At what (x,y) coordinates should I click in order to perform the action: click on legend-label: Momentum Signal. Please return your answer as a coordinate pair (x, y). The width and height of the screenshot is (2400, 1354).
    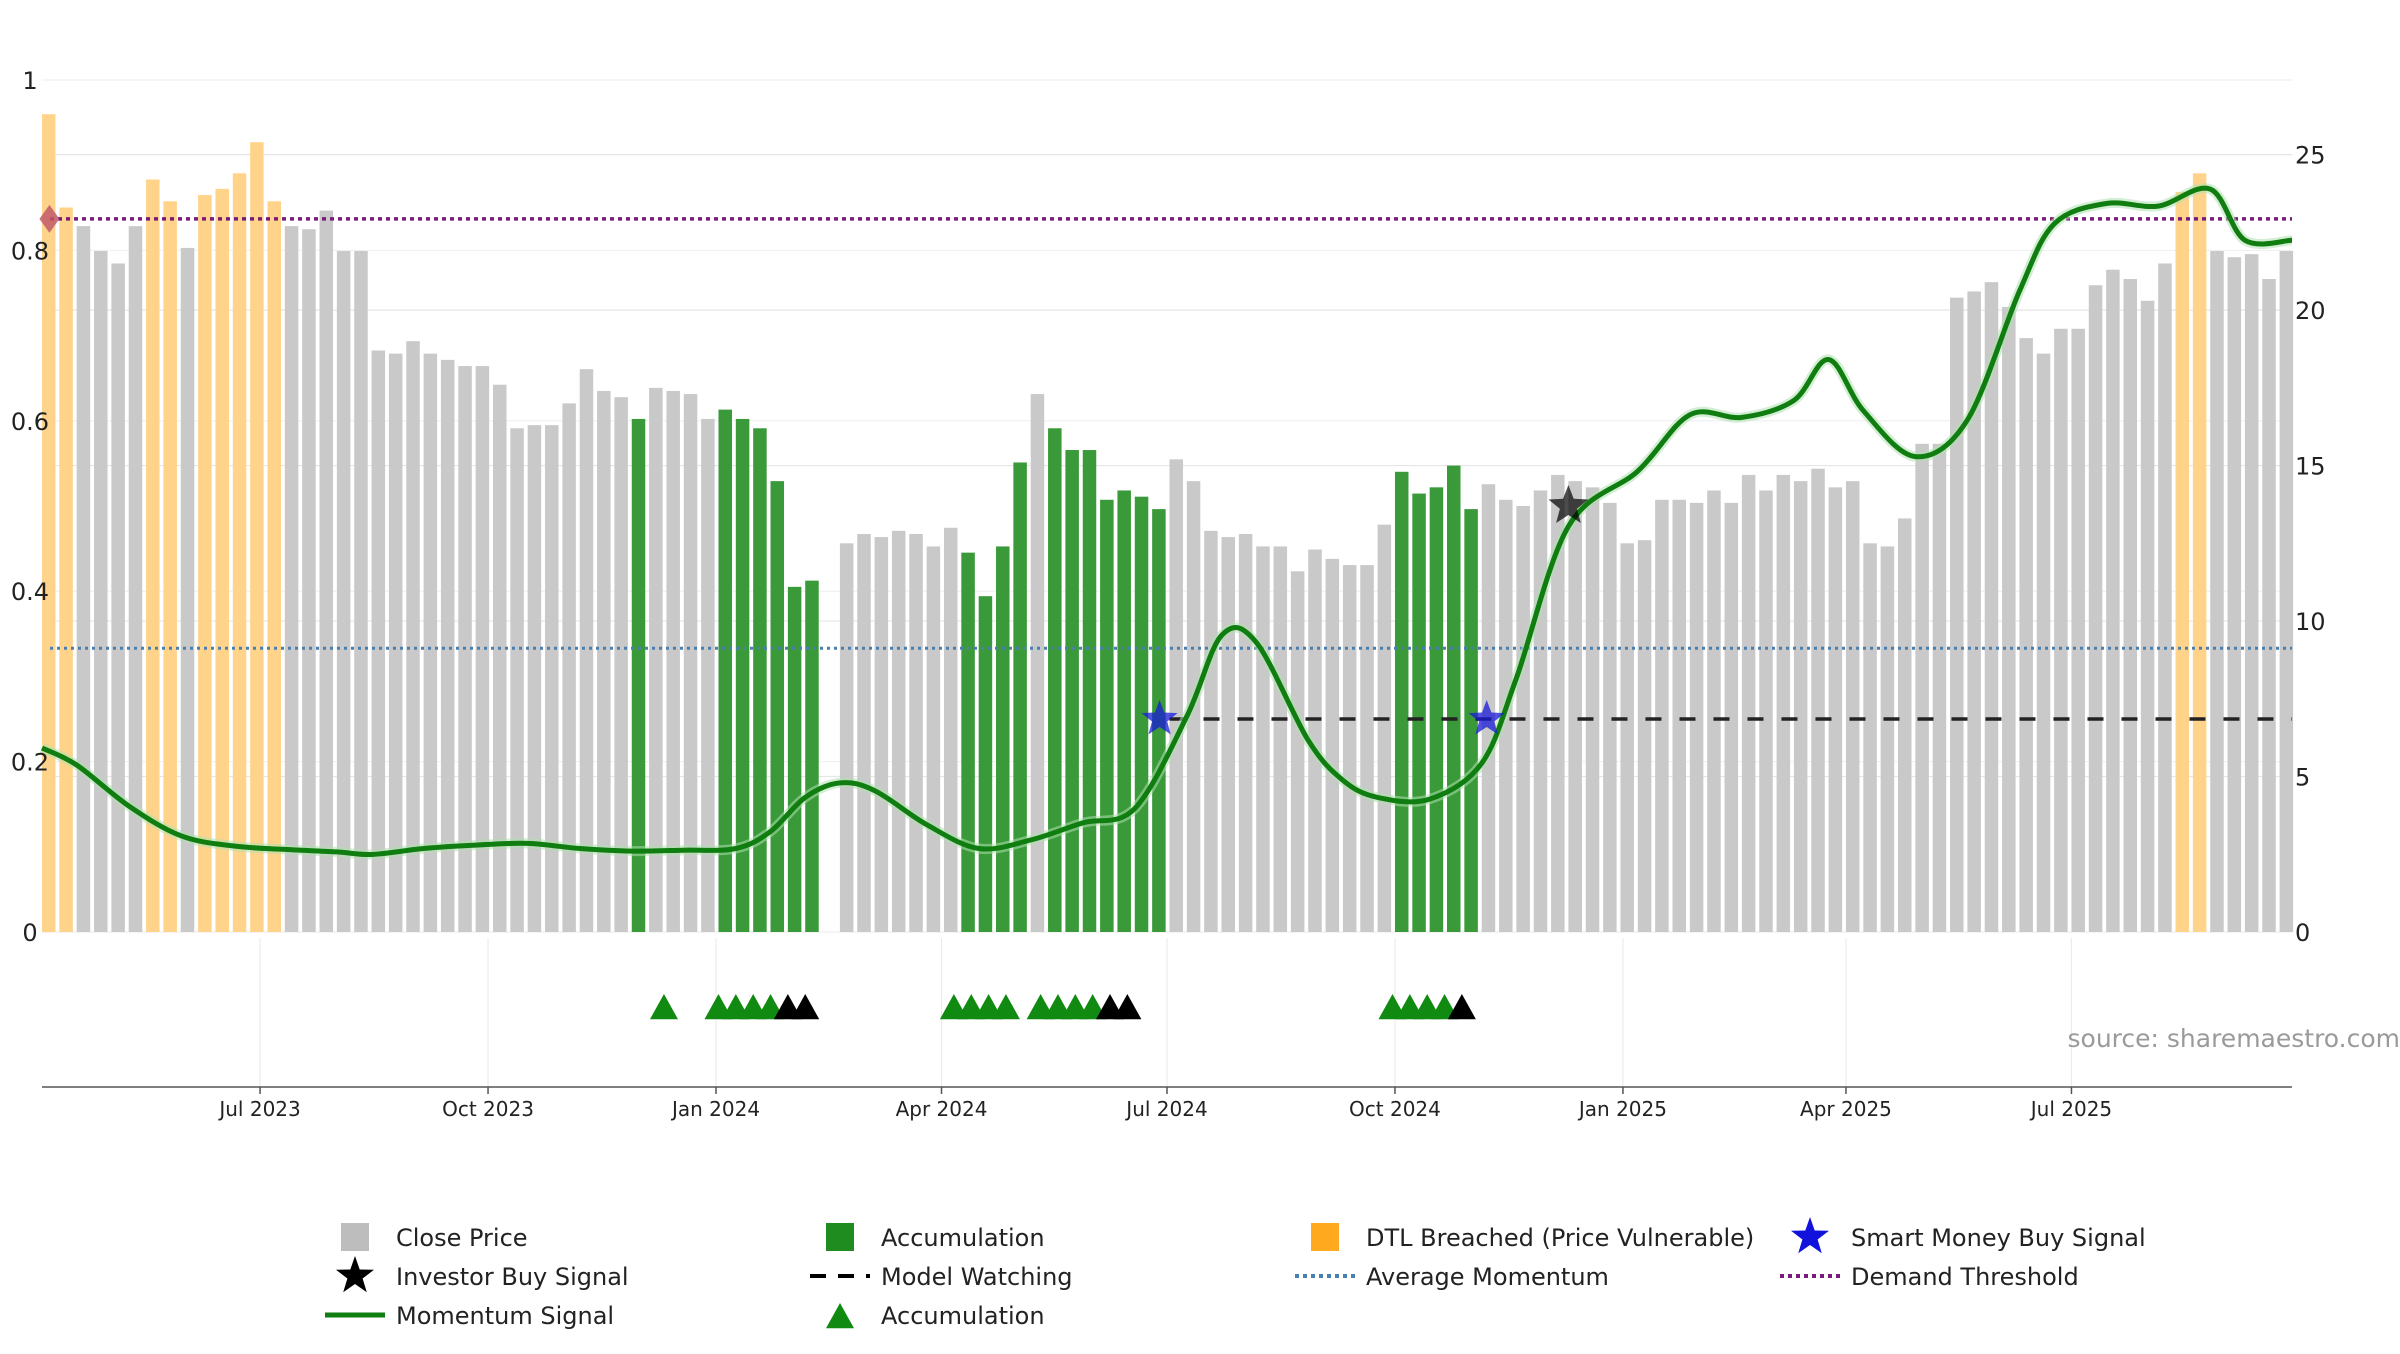
    Looking at the image, I should click on (505, 1316).